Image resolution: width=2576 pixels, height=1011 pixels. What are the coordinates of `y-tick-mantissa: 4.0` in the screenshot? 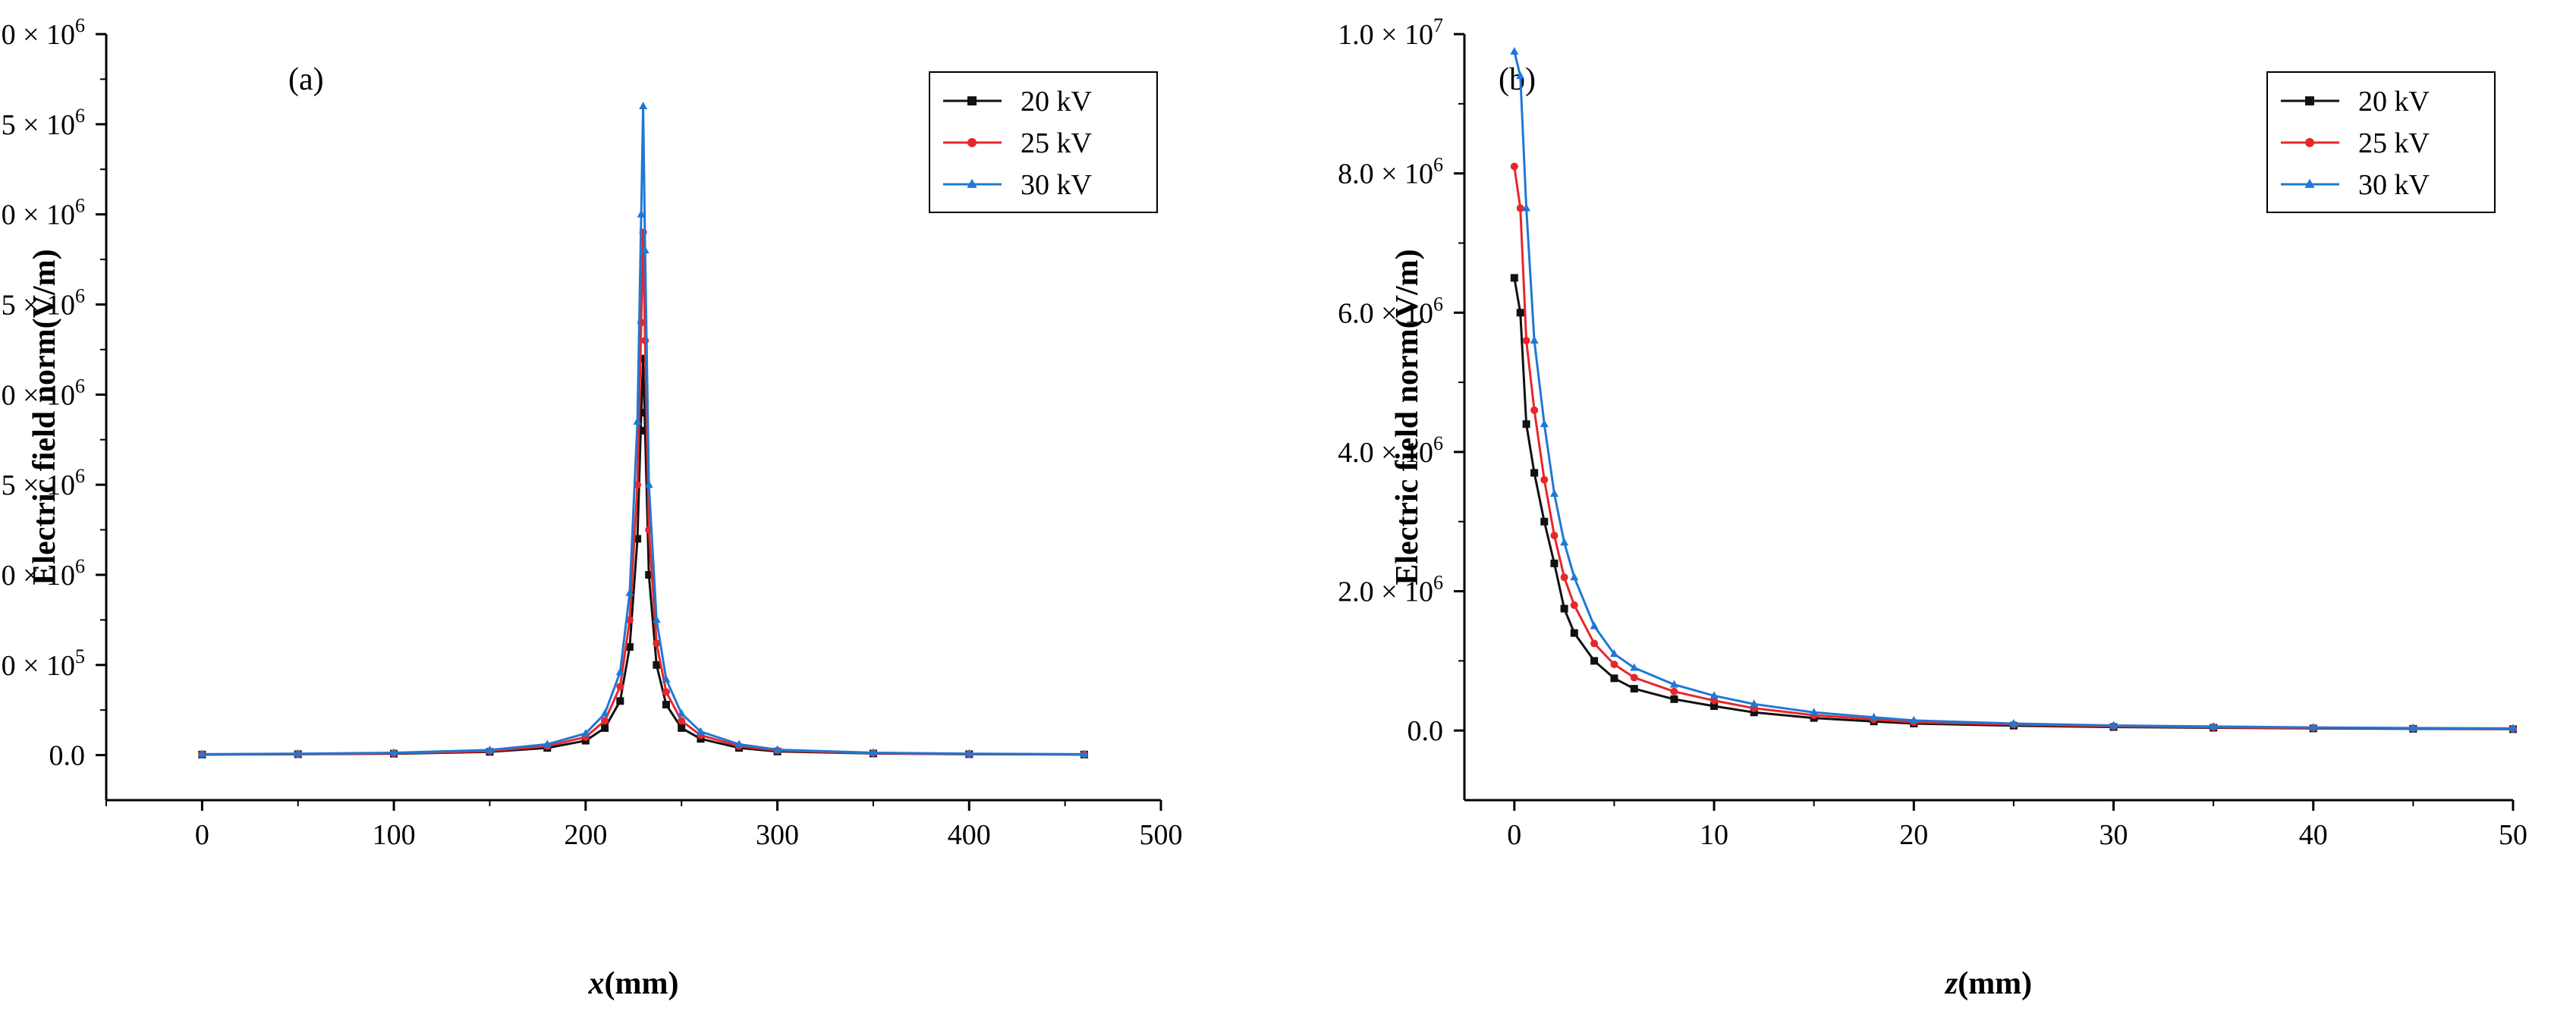 It's located at (1356, 453).